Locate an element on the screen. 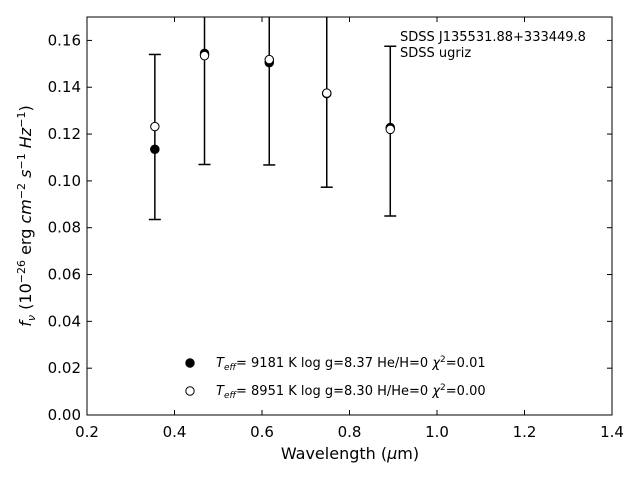 The width and height of the screenshot is (640, 480). legend-entry-1: Teff= 9181 K log g=8.37 He/H=0 χ2=0.01 is located at coordinates (351, 364).